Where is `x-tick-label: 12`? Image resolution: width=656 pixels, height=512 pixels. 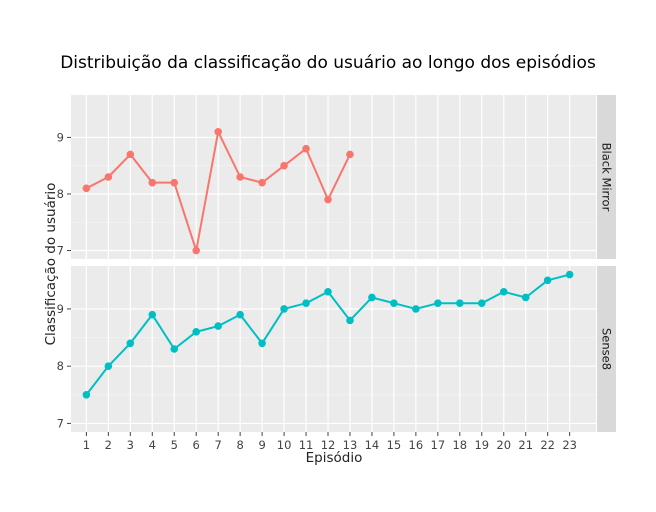 x-tick-label: 12 is located at coordinates (328, 445).